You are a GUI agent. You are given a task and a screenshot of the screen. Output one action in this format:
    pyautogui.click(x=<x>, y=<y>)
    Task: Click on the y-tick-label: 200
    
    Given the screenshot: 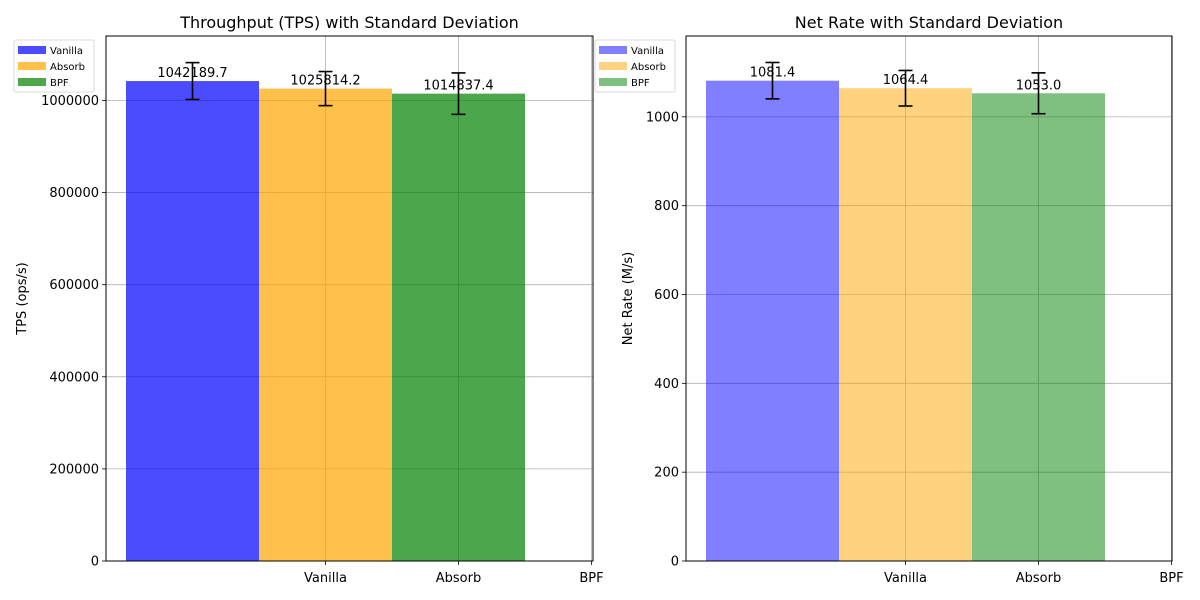 What is the action you would take?
    pyautogui.click(x=666, y=473)
    